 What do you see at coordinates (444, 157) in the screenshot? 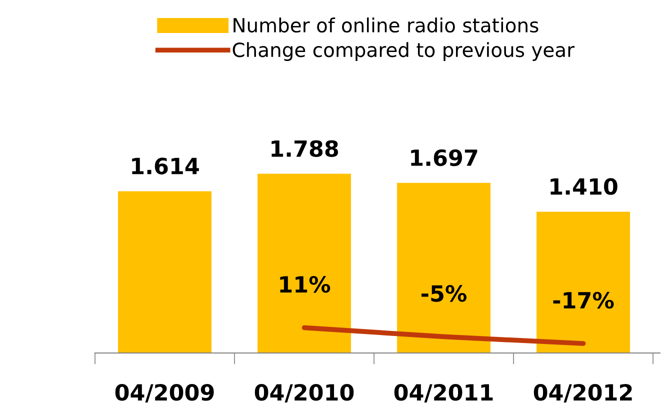
I see `data-label: 1.697` at bounding box center [444, 157].